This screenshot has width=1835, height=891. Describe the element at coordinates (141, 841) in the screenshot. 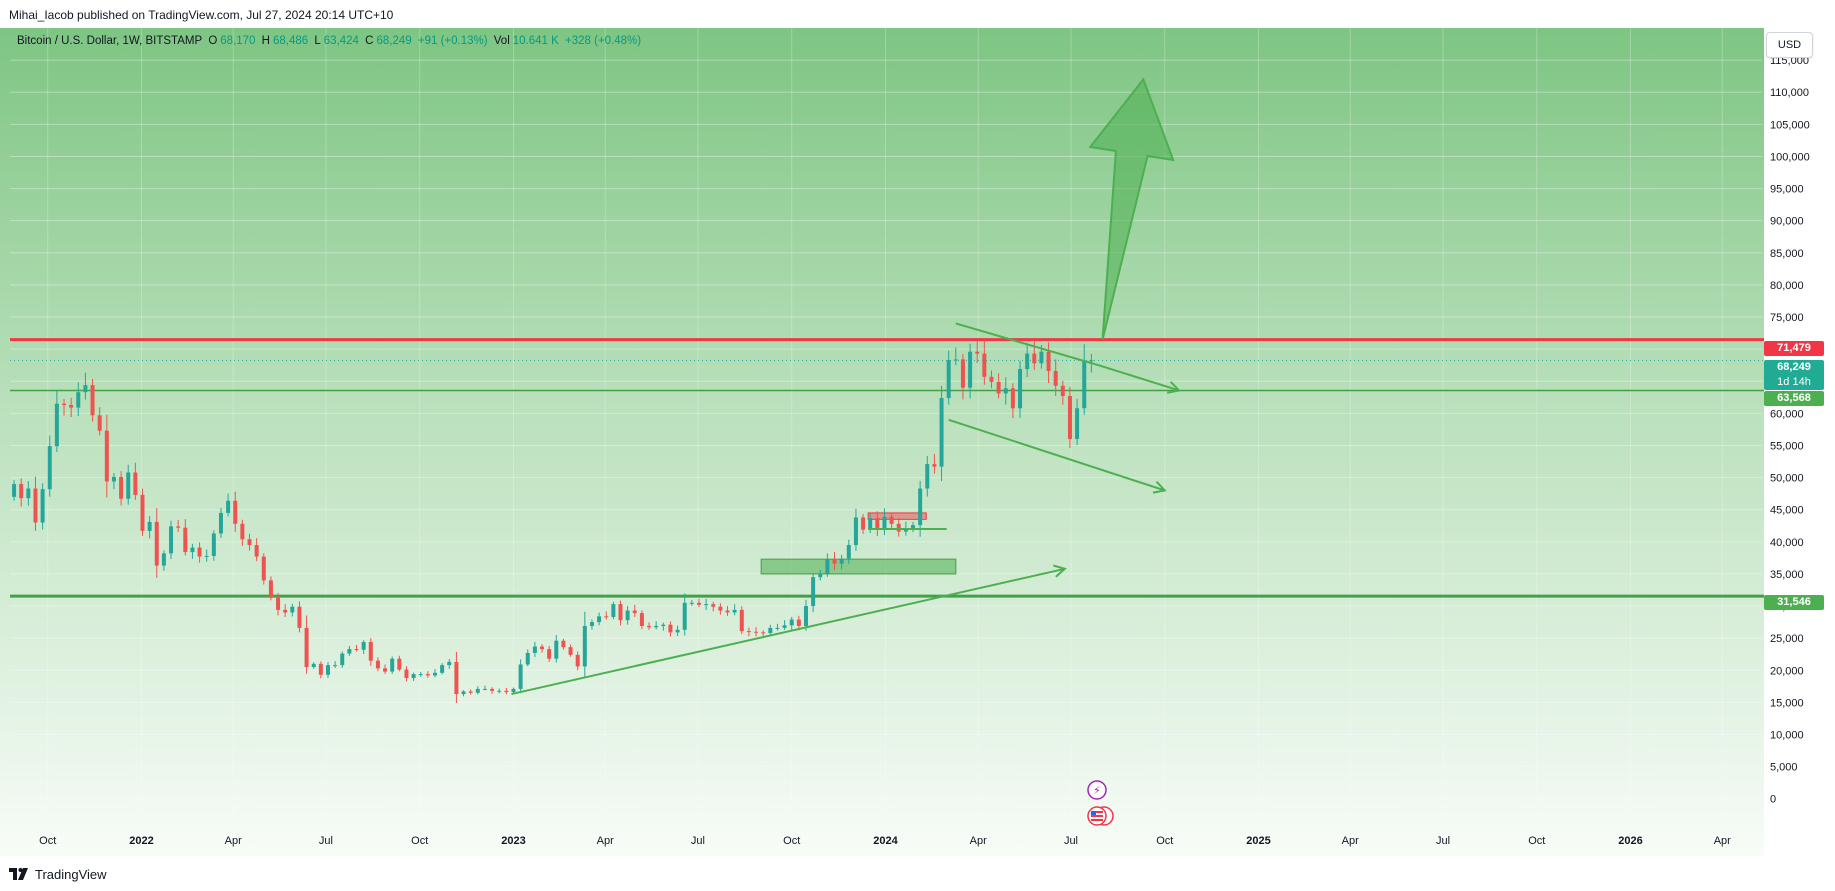

I see `x-tick-label: 2022` at that location.